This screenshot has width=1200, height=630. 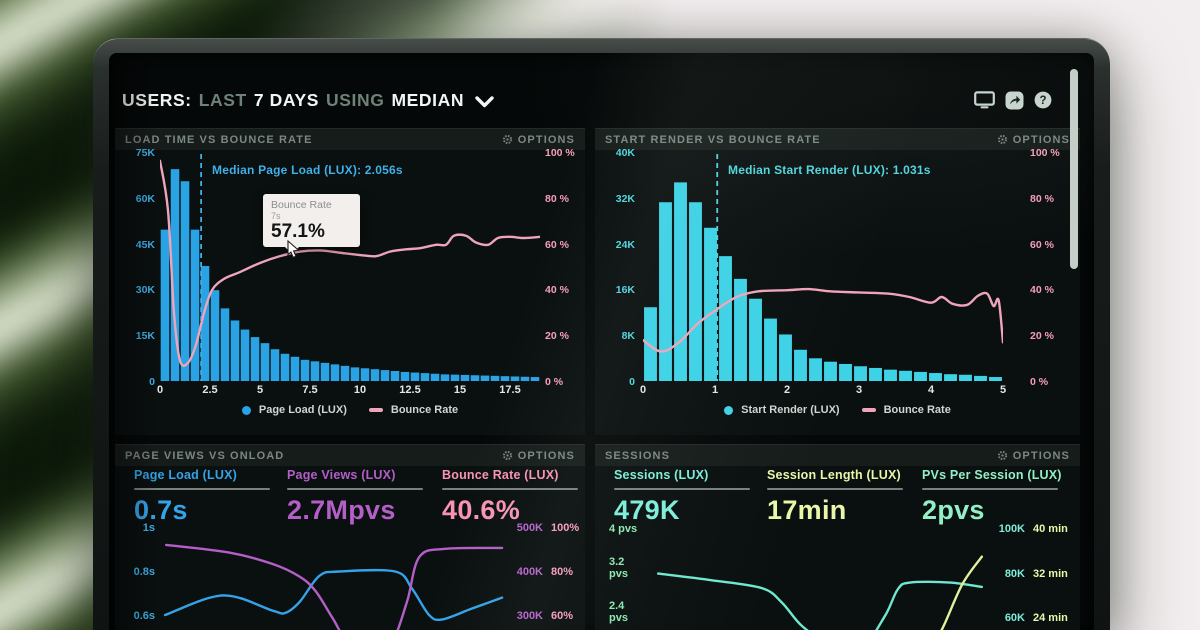 I want to click on tooltip: Bounce Rate 7s 57.1%, so click(x=311, y=224).